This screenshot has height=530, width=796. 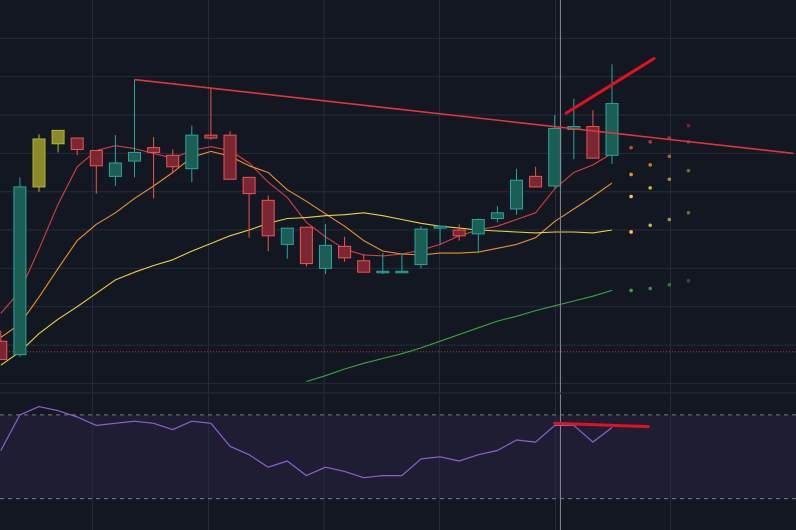 I want to click on oscillator-line, so click(x=306, y=442).